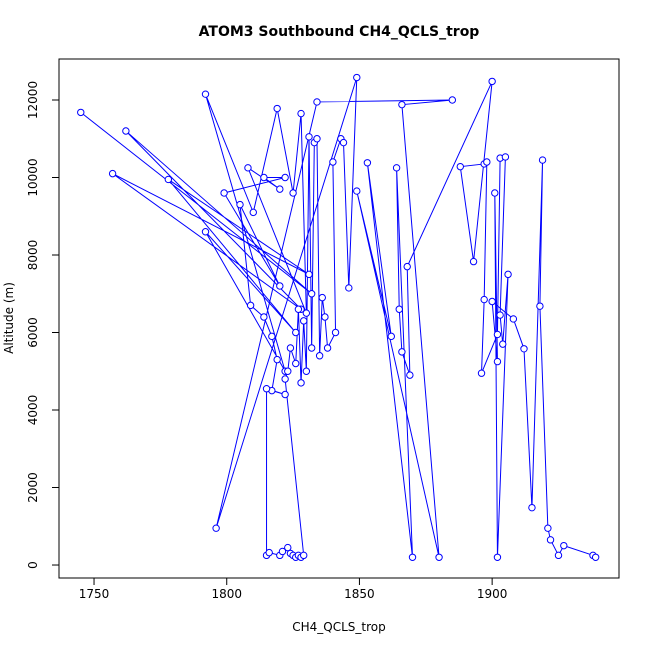 Image resolution: width=650 pixels, height=654 pixels. Describe the element at coordinates (33, 177) in the screenshot. I see `y-tick-label: 10000` at that location.